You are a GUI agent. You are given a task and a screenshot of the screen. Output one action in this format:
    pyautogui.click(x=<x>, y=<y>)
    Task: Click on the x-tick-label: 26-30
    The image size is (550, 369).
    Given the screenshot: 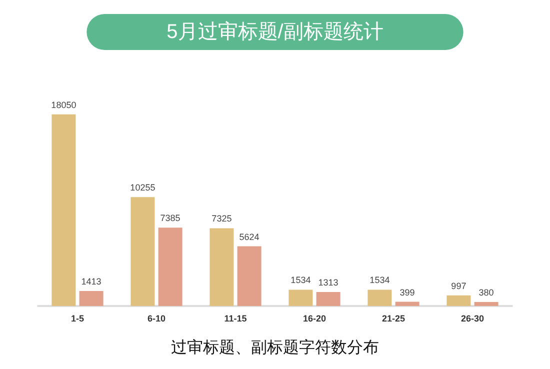 What is the action you would take?
    pyautogui.click(x=472, y=319)
    